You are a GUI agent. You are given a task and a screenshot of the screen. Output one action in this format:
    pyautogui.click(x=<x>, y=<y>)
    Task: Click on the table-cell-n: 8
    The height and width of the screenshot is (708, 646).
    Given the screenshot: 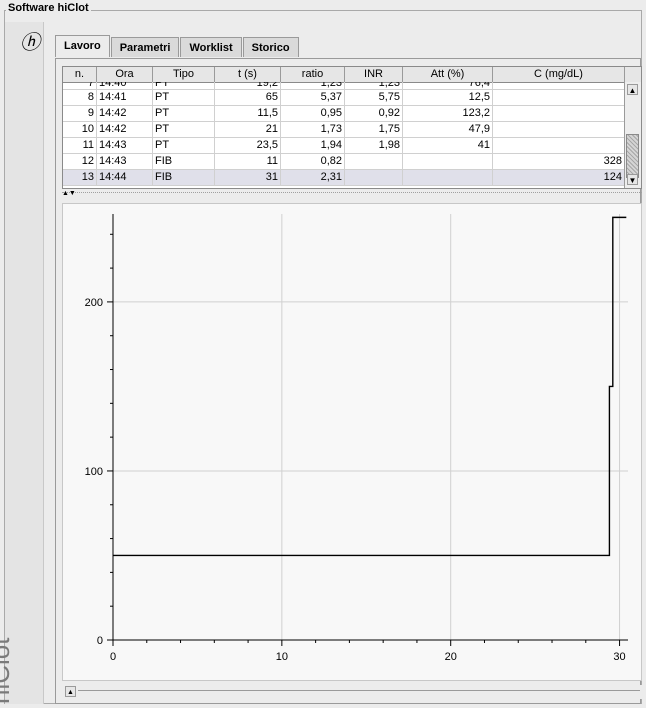 What is the action you would take?
    pyautogui.click(x=80, y=97)
    